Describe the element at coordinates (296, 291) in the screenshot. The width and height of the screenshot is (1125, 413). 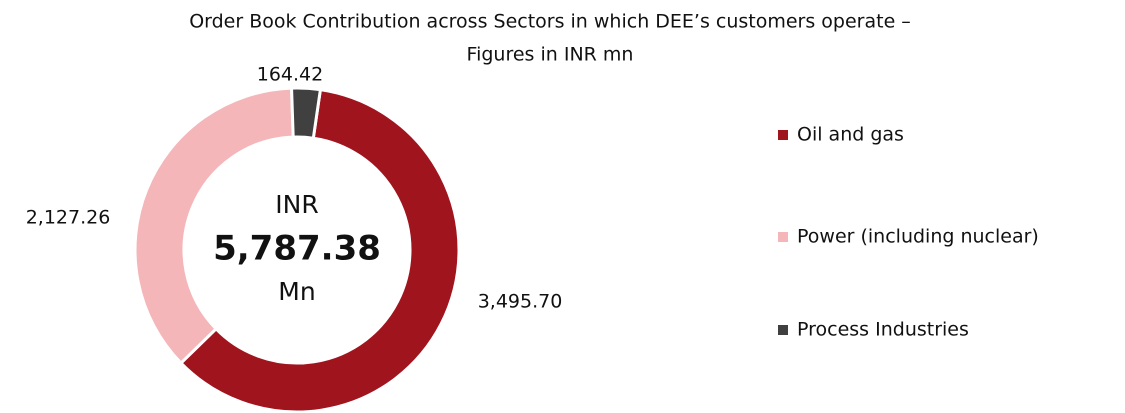
I see `center-text: Mn` at that location.